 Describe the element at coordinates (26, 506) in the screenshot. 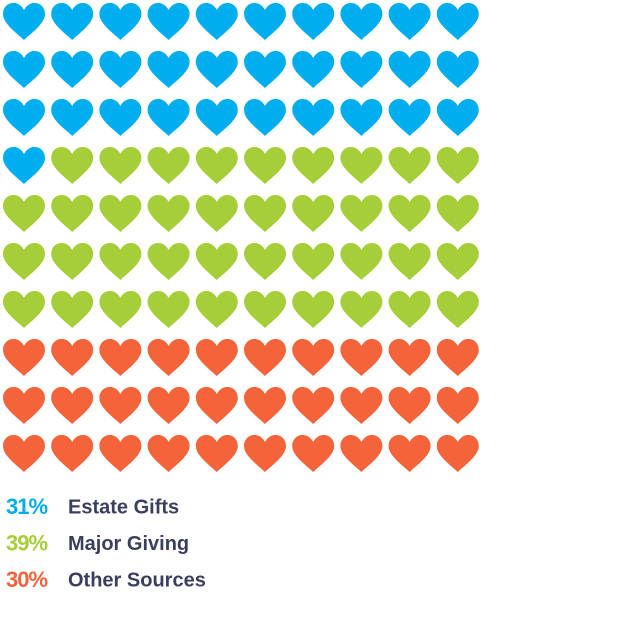

I see `legend-value: 31%` at that location.